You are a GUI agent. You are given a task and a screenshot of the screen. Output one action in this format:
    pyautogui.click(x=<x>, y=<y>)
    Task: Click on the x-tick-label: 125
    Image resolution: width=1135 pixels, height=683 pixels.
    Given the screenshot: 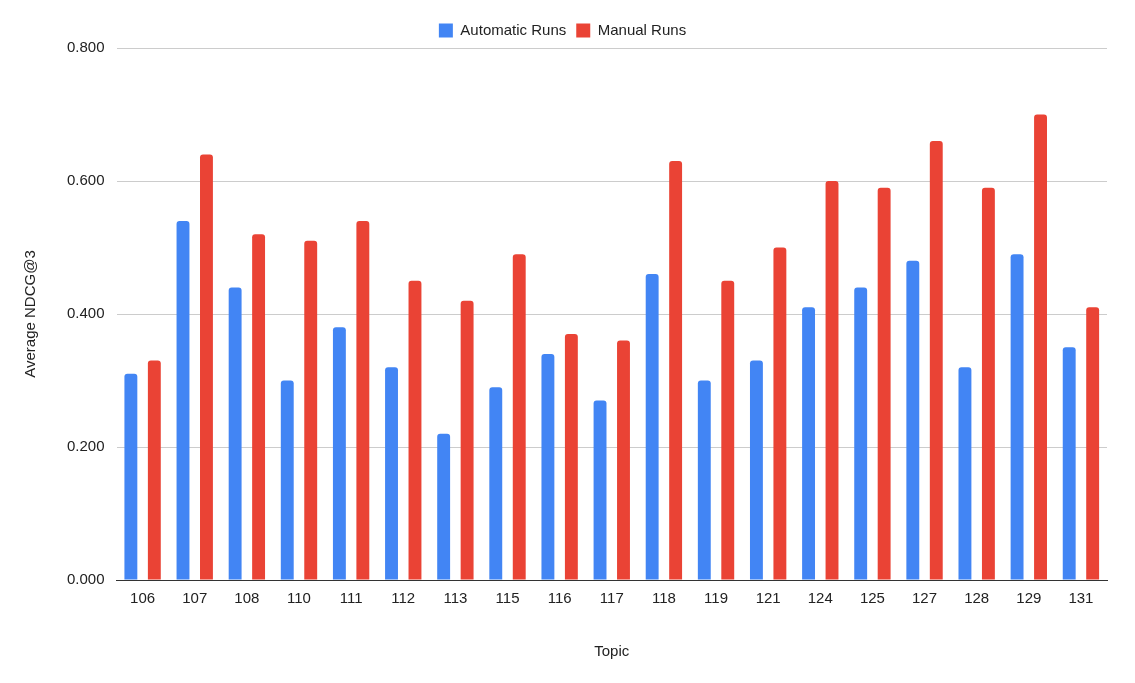 What is the action you would take?
    pyautogui.click(x=872, y=598)
    